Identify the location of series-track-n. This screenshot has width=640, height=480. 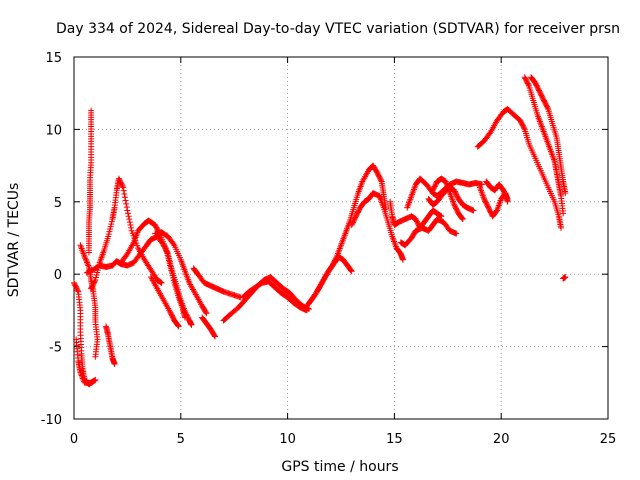
(274, 296).